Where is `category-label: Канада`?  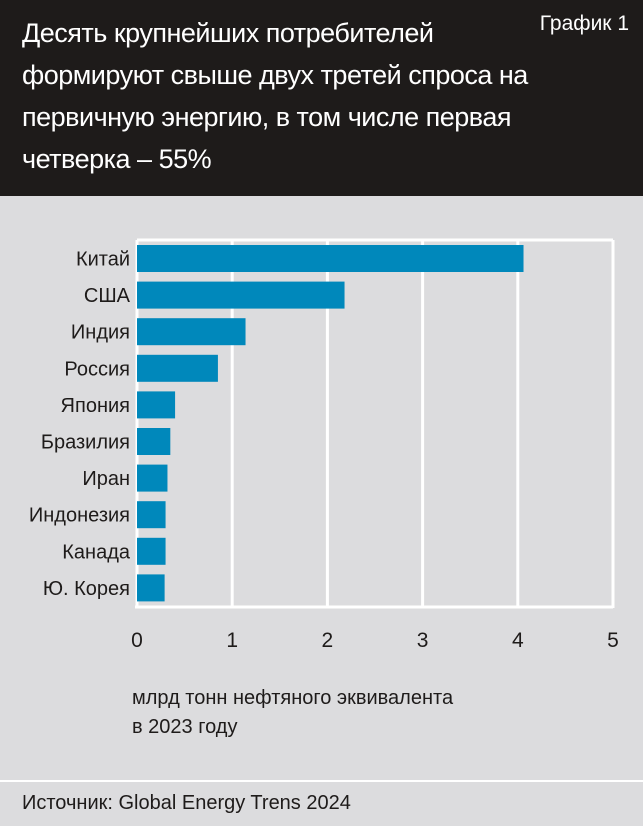
category-label: Канада is located at coordinates (96, 552).